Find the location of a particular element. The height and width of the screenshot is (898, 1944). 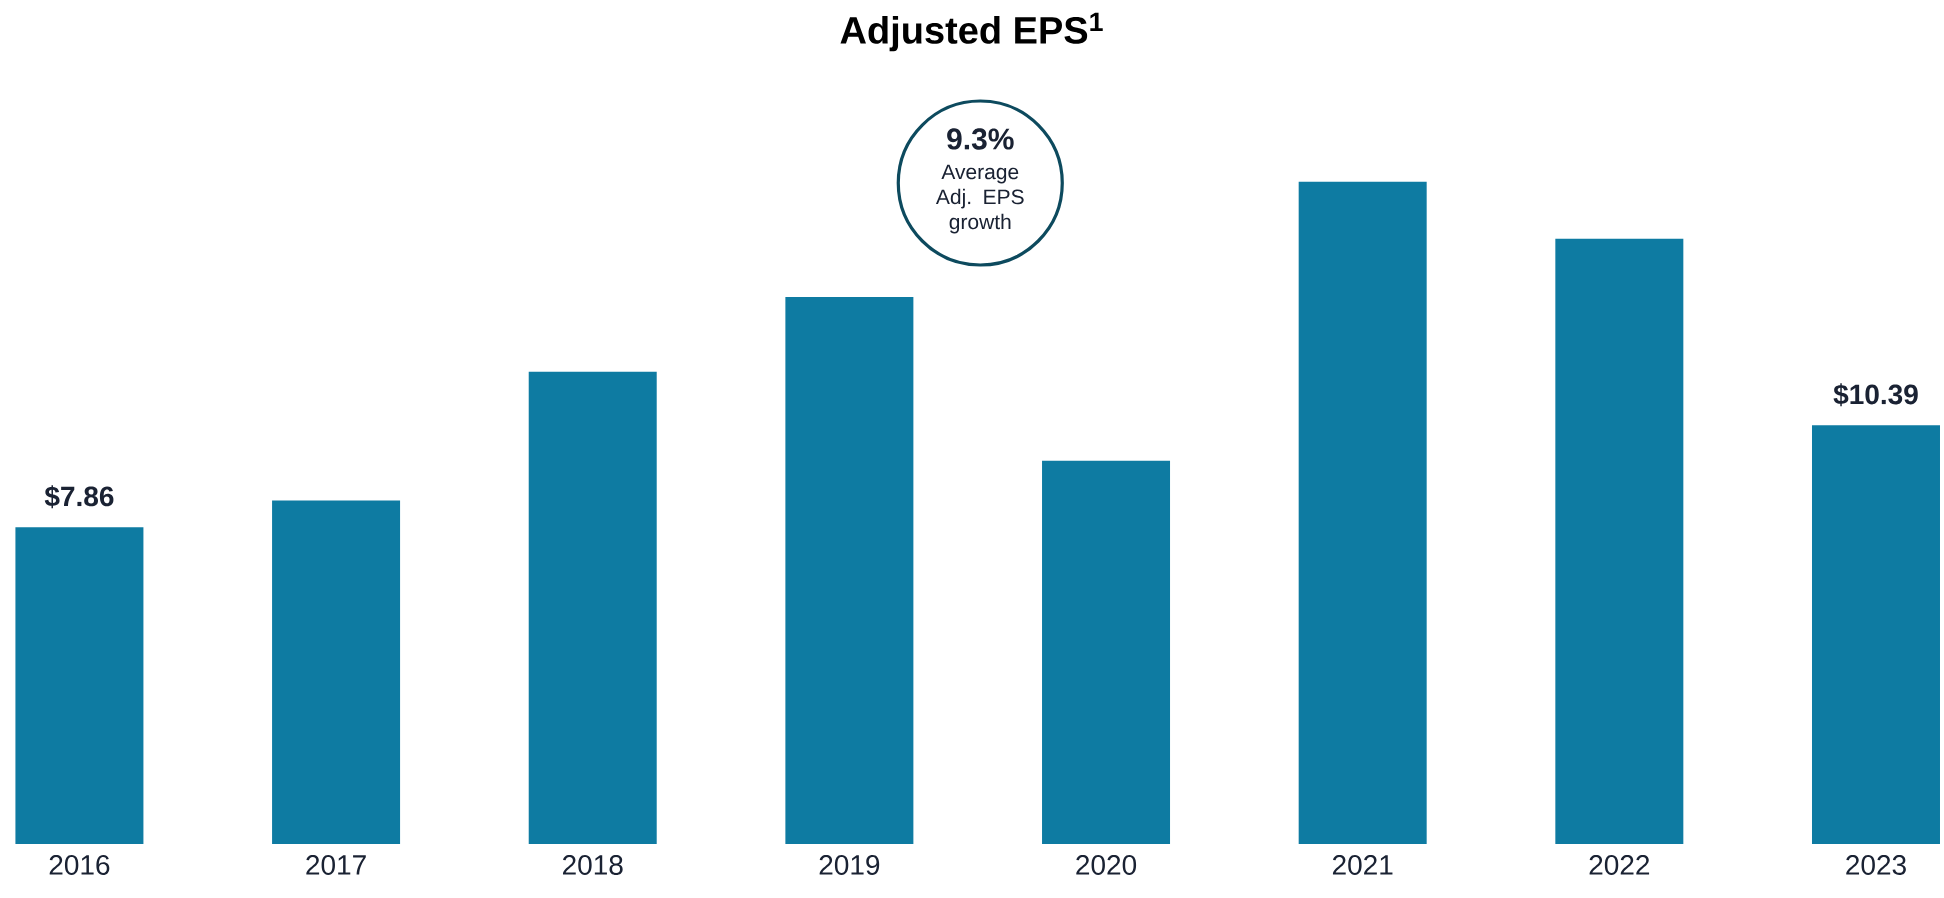

x-tick-label: 2019 is located at coordinates (849, 865).